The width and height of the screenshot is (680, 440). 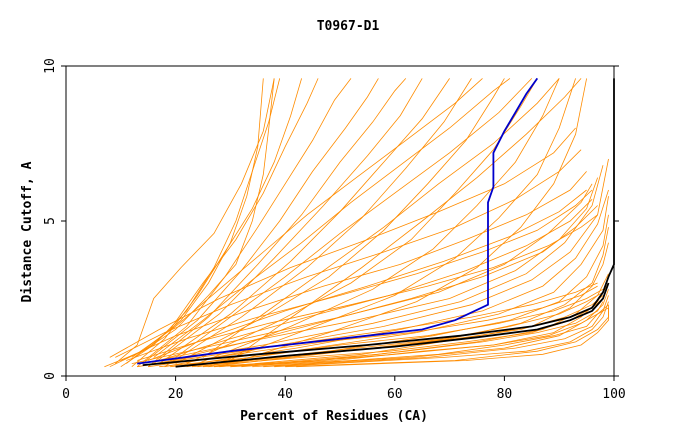 What do you see at coordinates (505, 394) in the screenshot?
I see `x-tick-label-80: 80` at bounding box center [505, 394].